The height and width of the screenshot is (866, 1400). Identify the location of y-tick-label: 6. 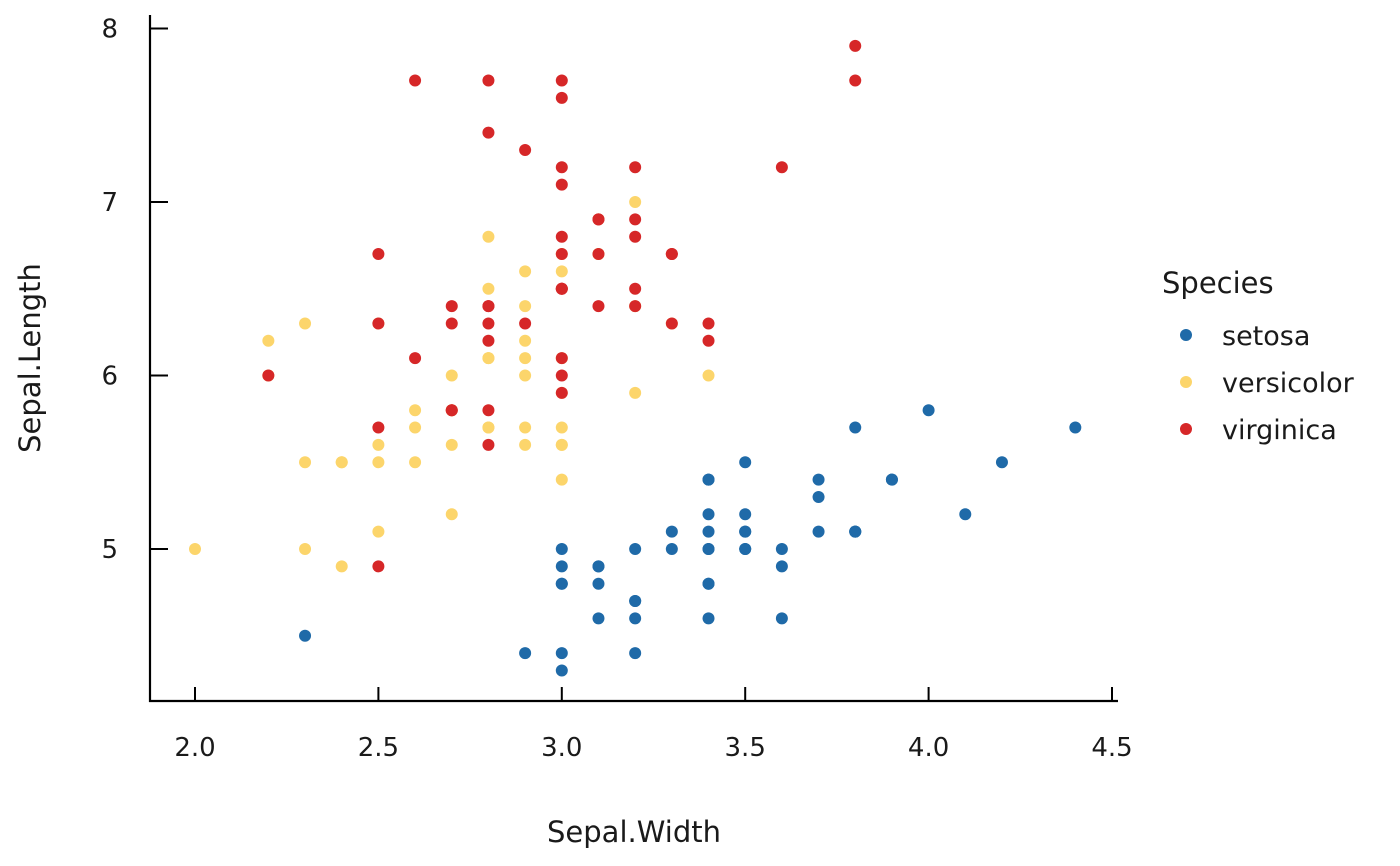
(109, 377).